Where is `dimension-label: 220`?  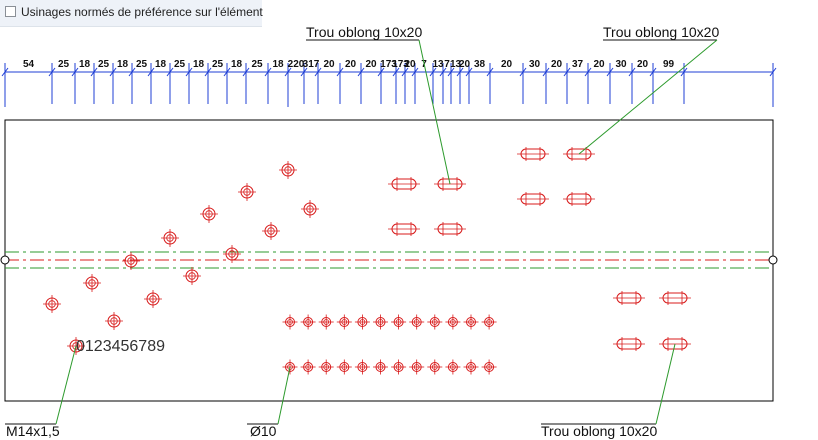 dimension-label: 220 is located at coordinates (296, 64).